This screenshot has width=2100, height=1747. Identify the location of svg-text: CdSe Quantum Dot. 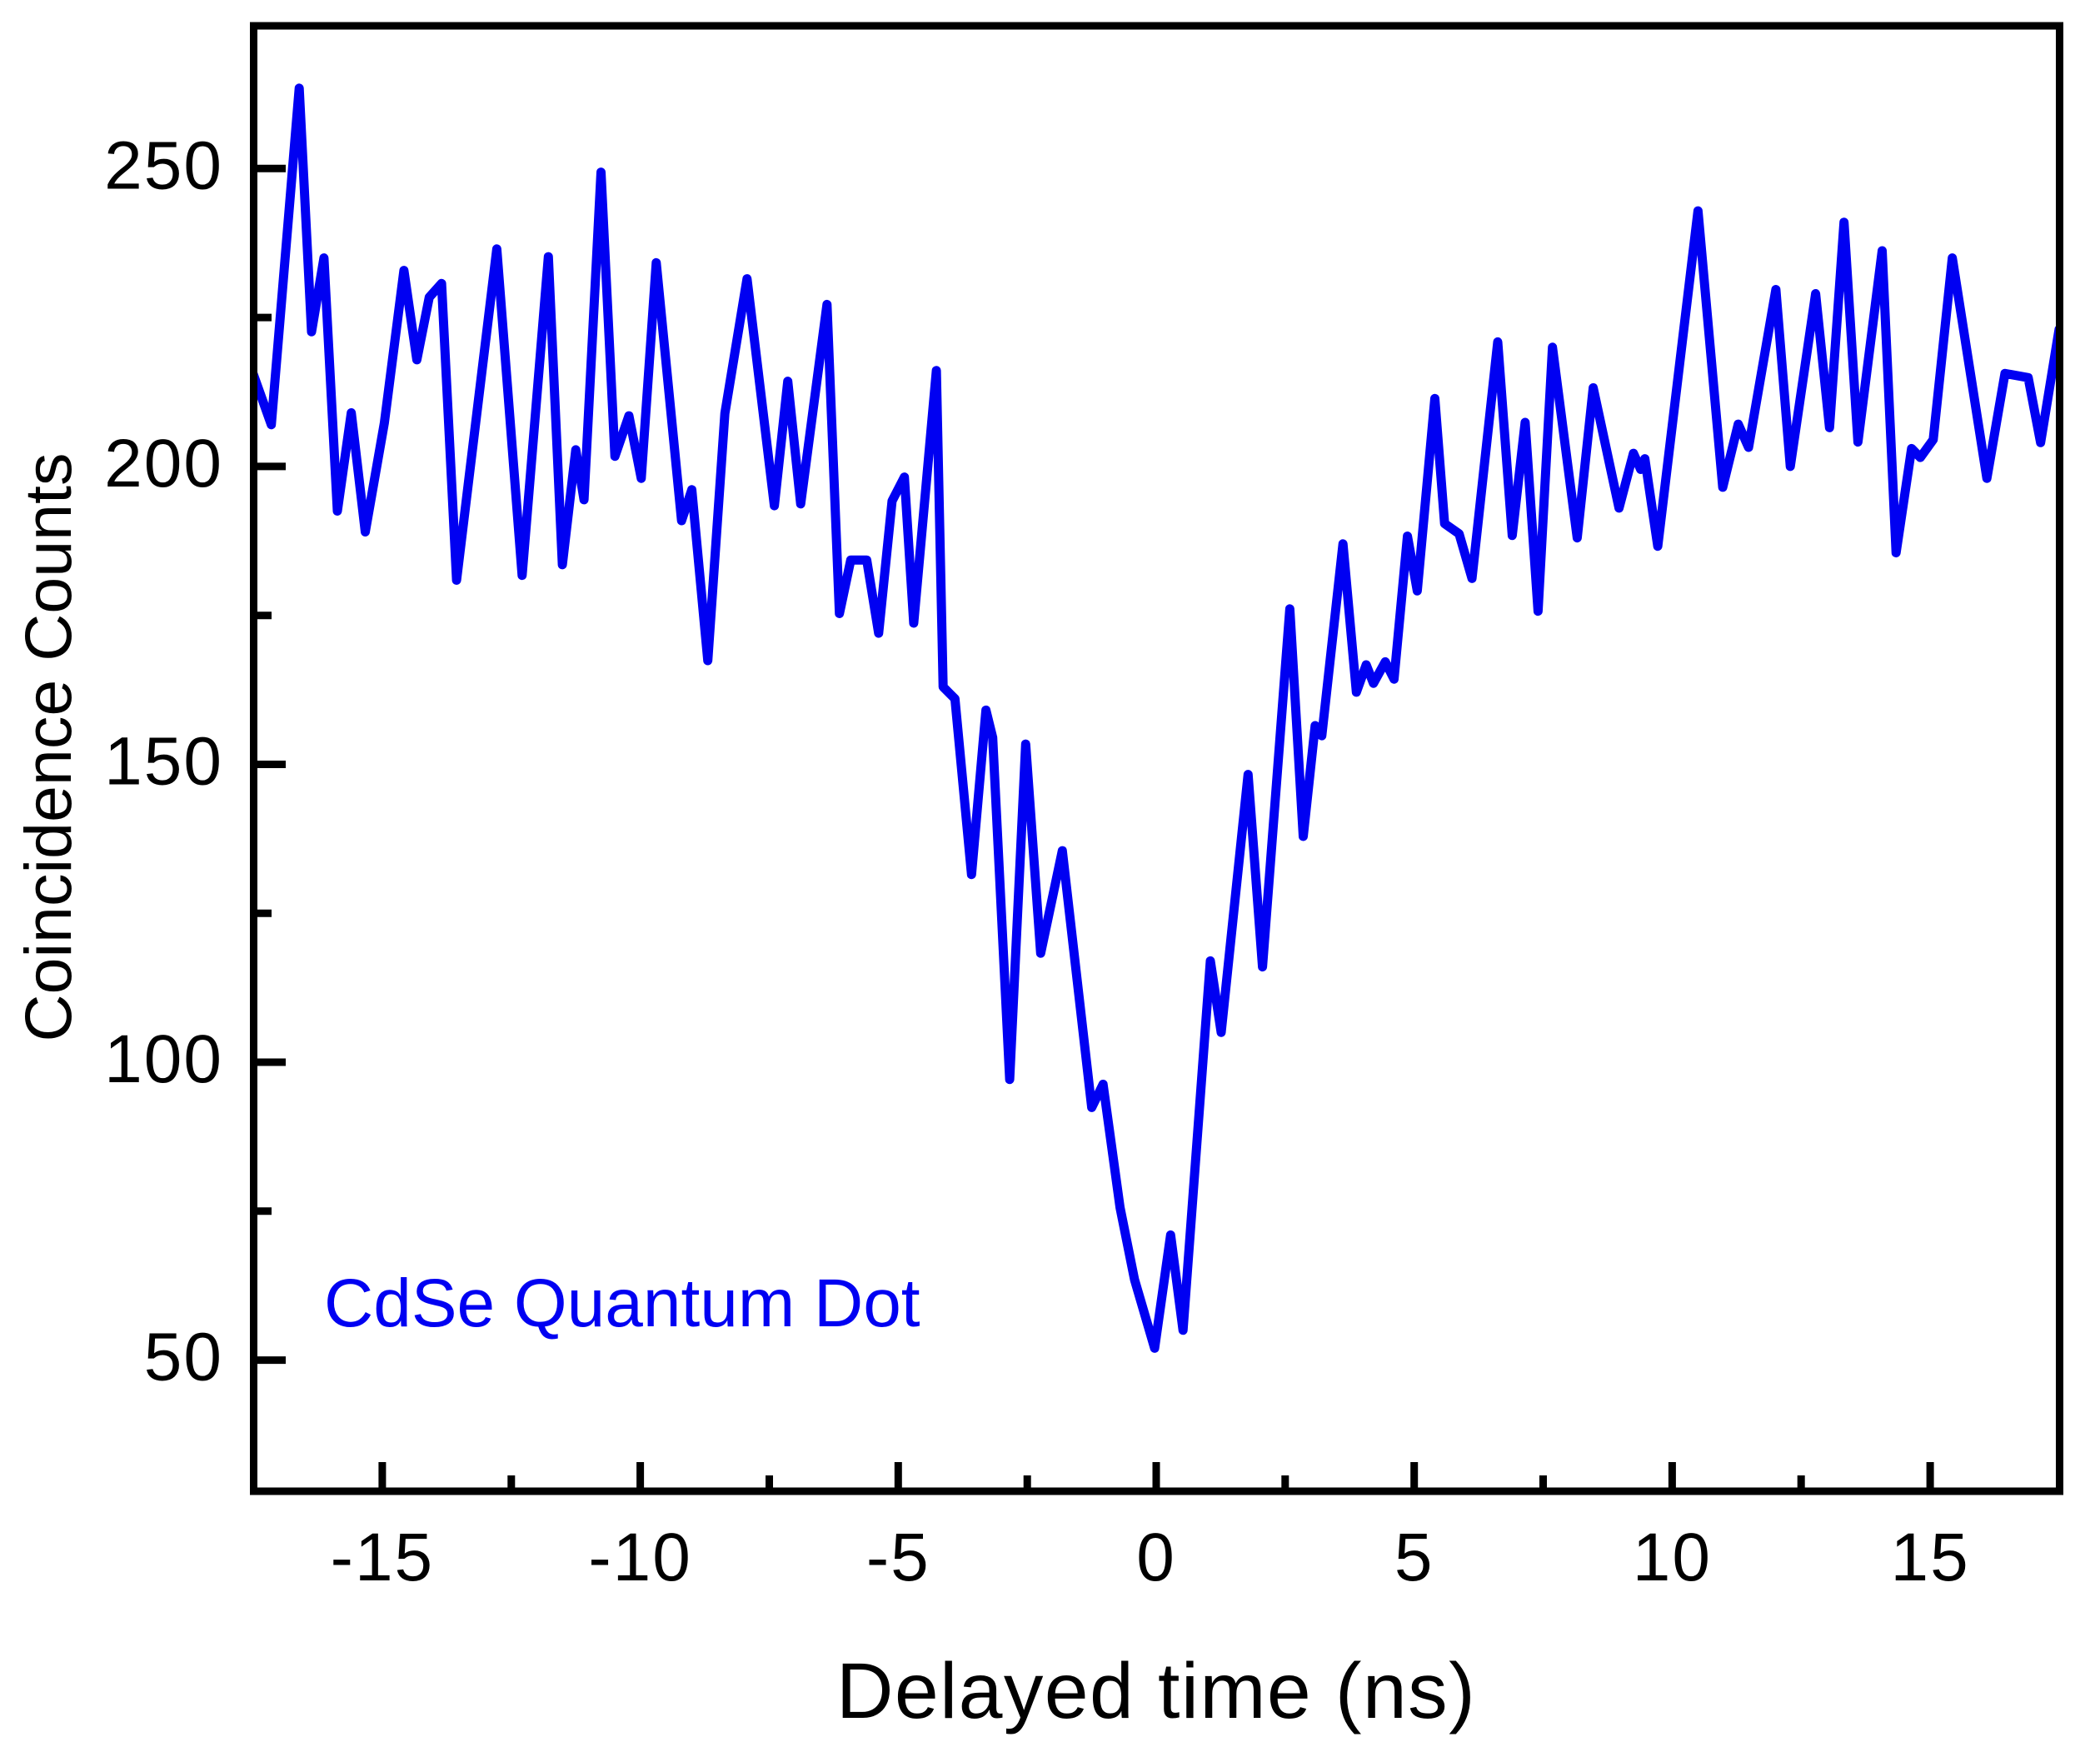
(622, 1303).